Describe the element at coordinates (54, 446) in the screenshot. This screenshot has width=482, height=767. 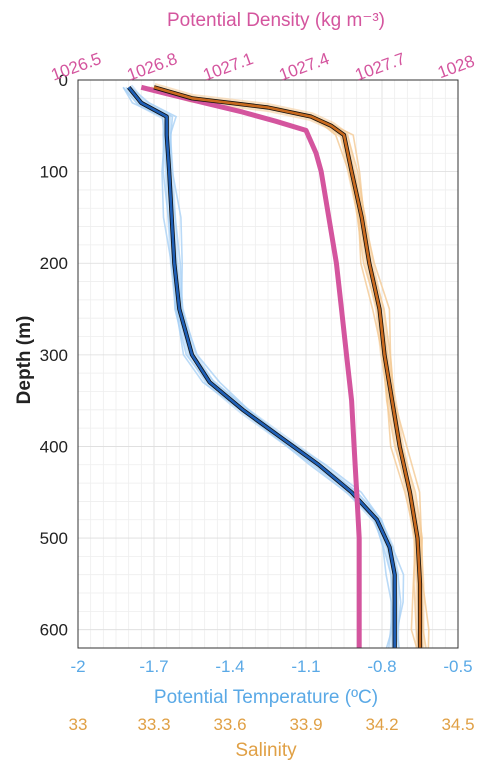
I see `depth-tick-label: 400` at that location.